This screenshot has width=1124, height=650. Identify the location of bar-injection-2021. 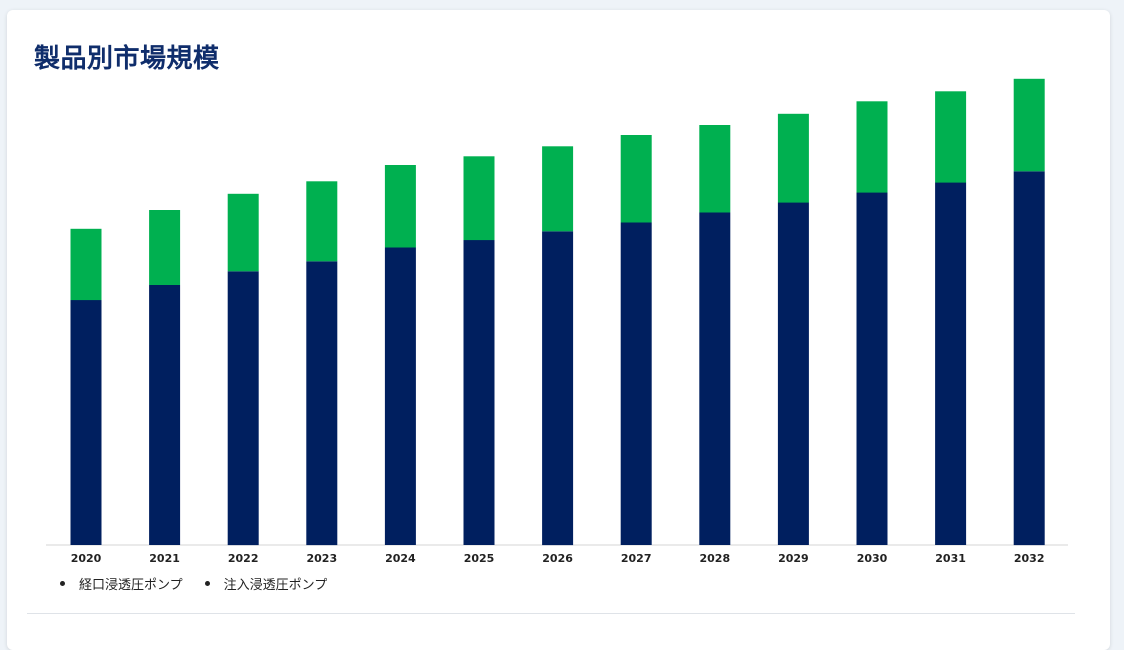
(165, 247).